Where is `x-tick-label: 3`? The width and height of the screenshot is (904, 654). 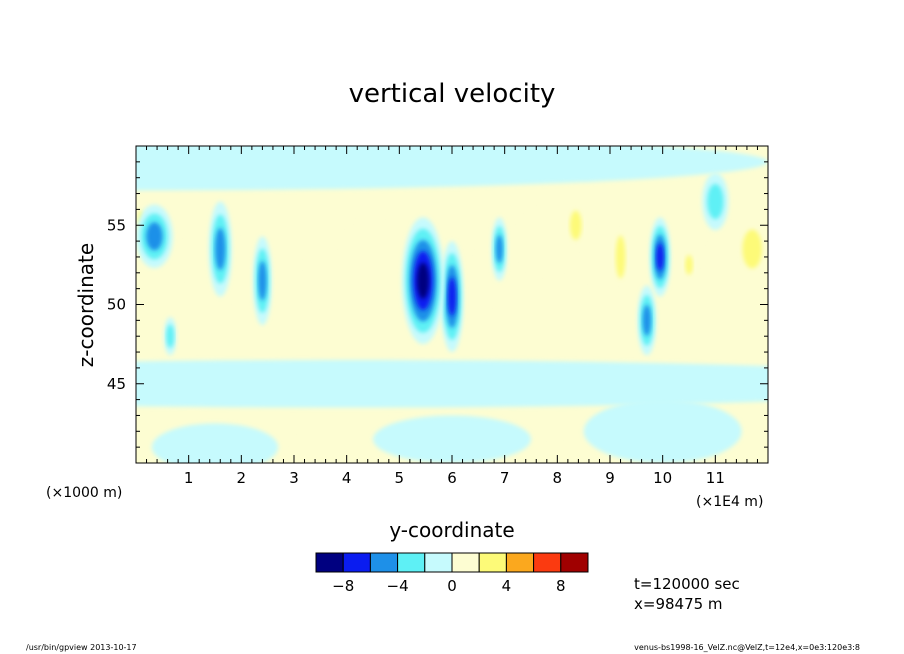 x-tick-label: 3 is located at coordinates (294, 478).